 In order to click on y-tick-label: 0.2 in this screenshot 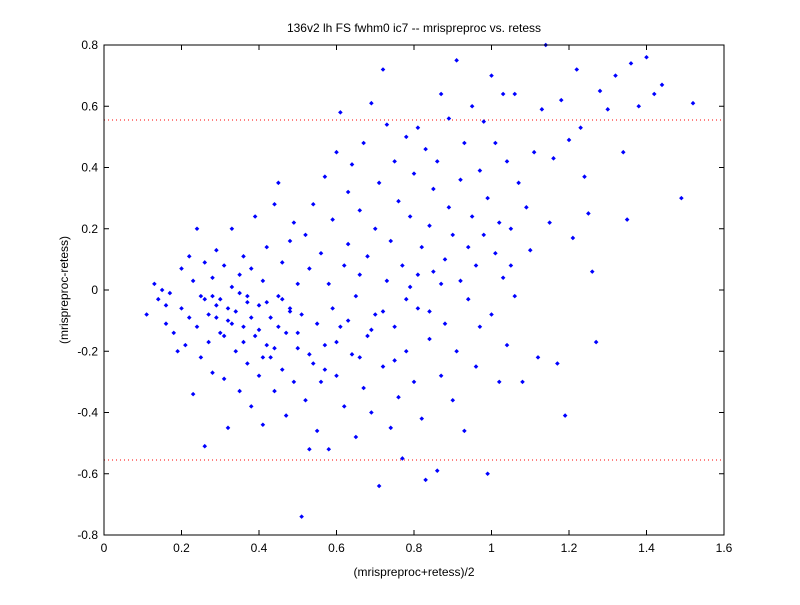, I will do `click(89, 229)`.